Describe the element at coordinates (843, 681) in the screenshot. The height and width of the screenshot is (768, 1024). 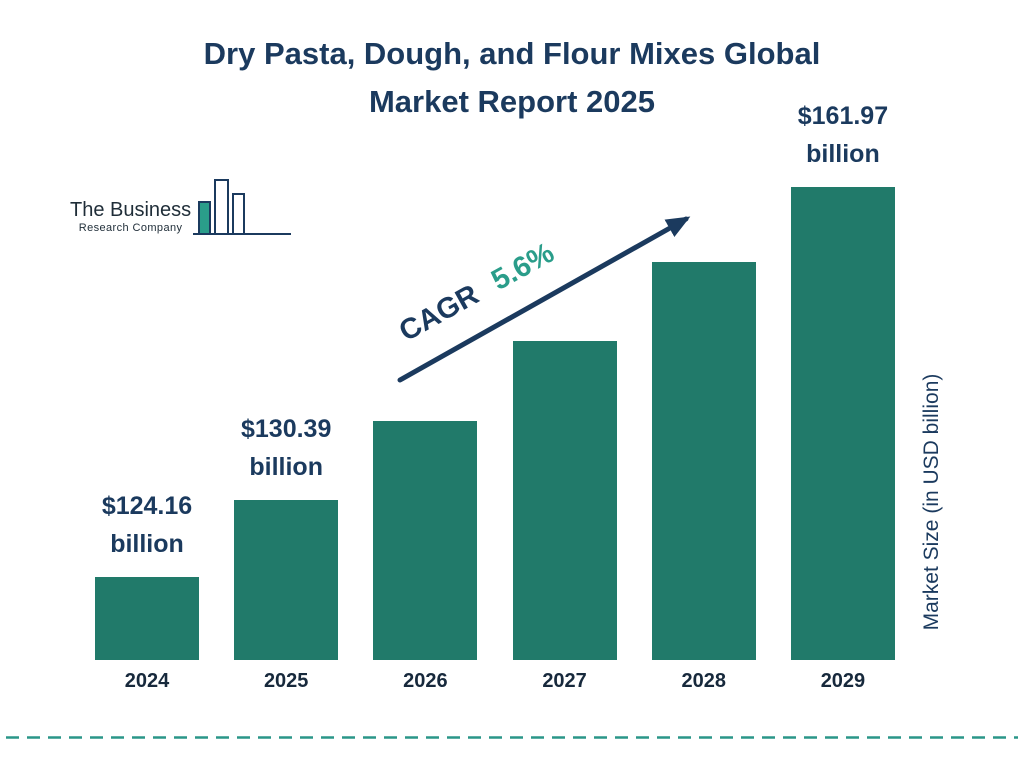
I see `year-label: 2029` at that location.